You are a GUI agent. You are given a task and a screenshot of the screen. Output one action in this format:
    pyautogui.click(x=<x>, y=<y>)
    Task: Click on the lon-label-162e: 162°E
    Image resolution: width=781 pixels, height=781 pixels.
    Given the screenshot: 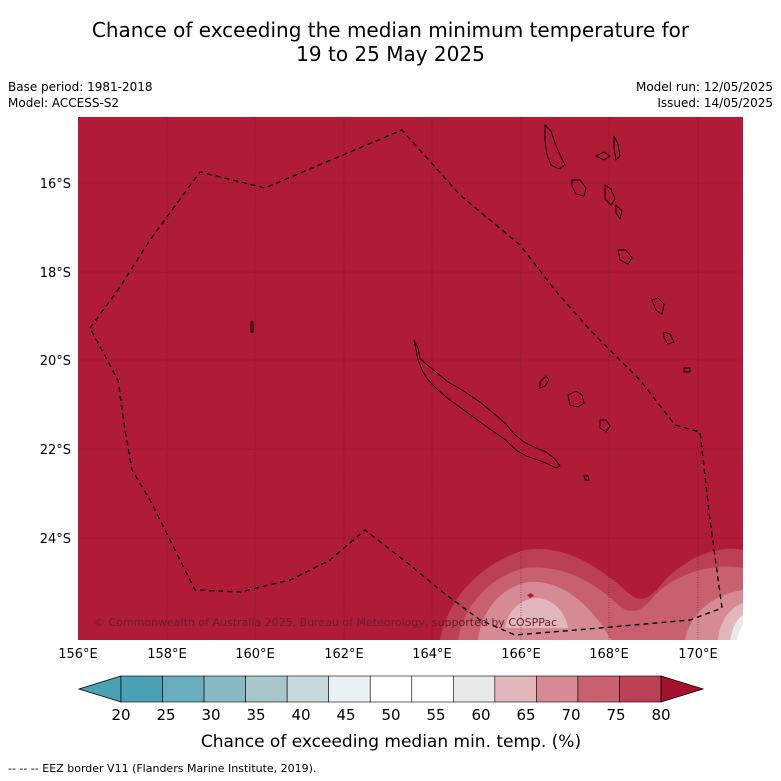 What is the action you would take?
    pyautogui.click(x=344, y=654)
    